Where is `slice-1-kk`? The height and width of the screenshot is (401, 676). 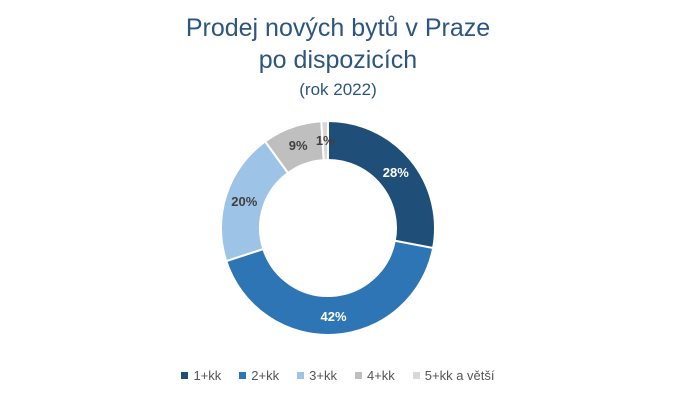
slice-1-kk is located at coordinates (381, 184).